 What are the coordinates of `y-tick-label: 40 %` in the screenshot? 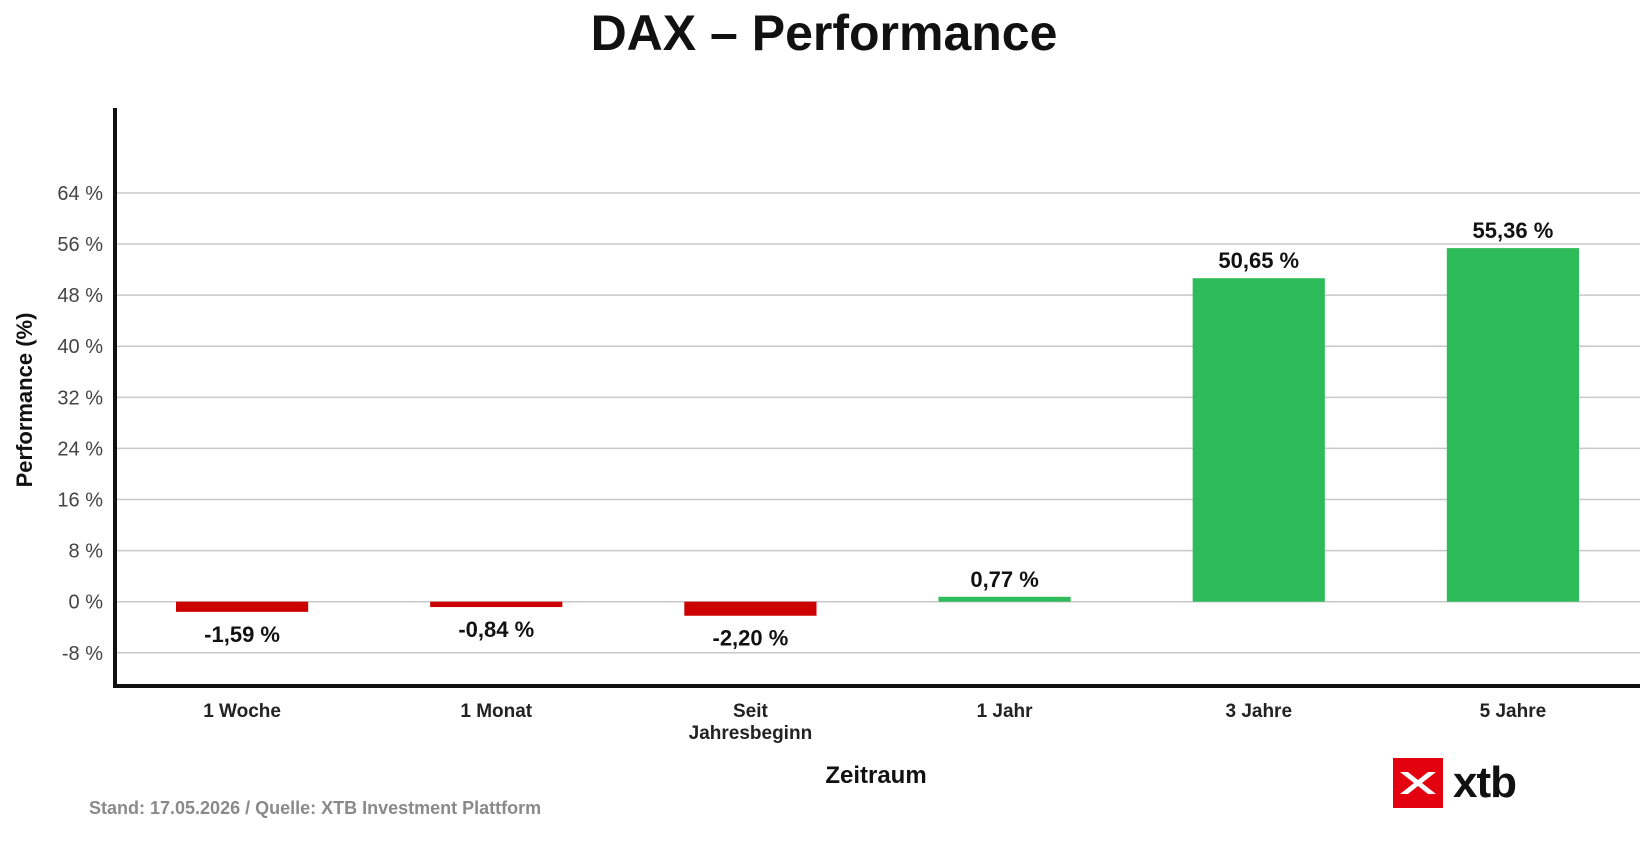 It's located at (80, 347).